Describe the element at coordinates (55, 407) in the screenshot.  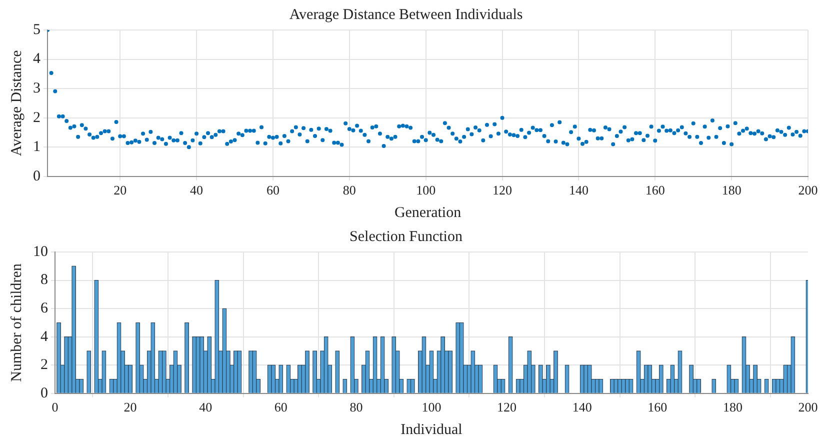
I see `x-tick-label: 0` at that location.